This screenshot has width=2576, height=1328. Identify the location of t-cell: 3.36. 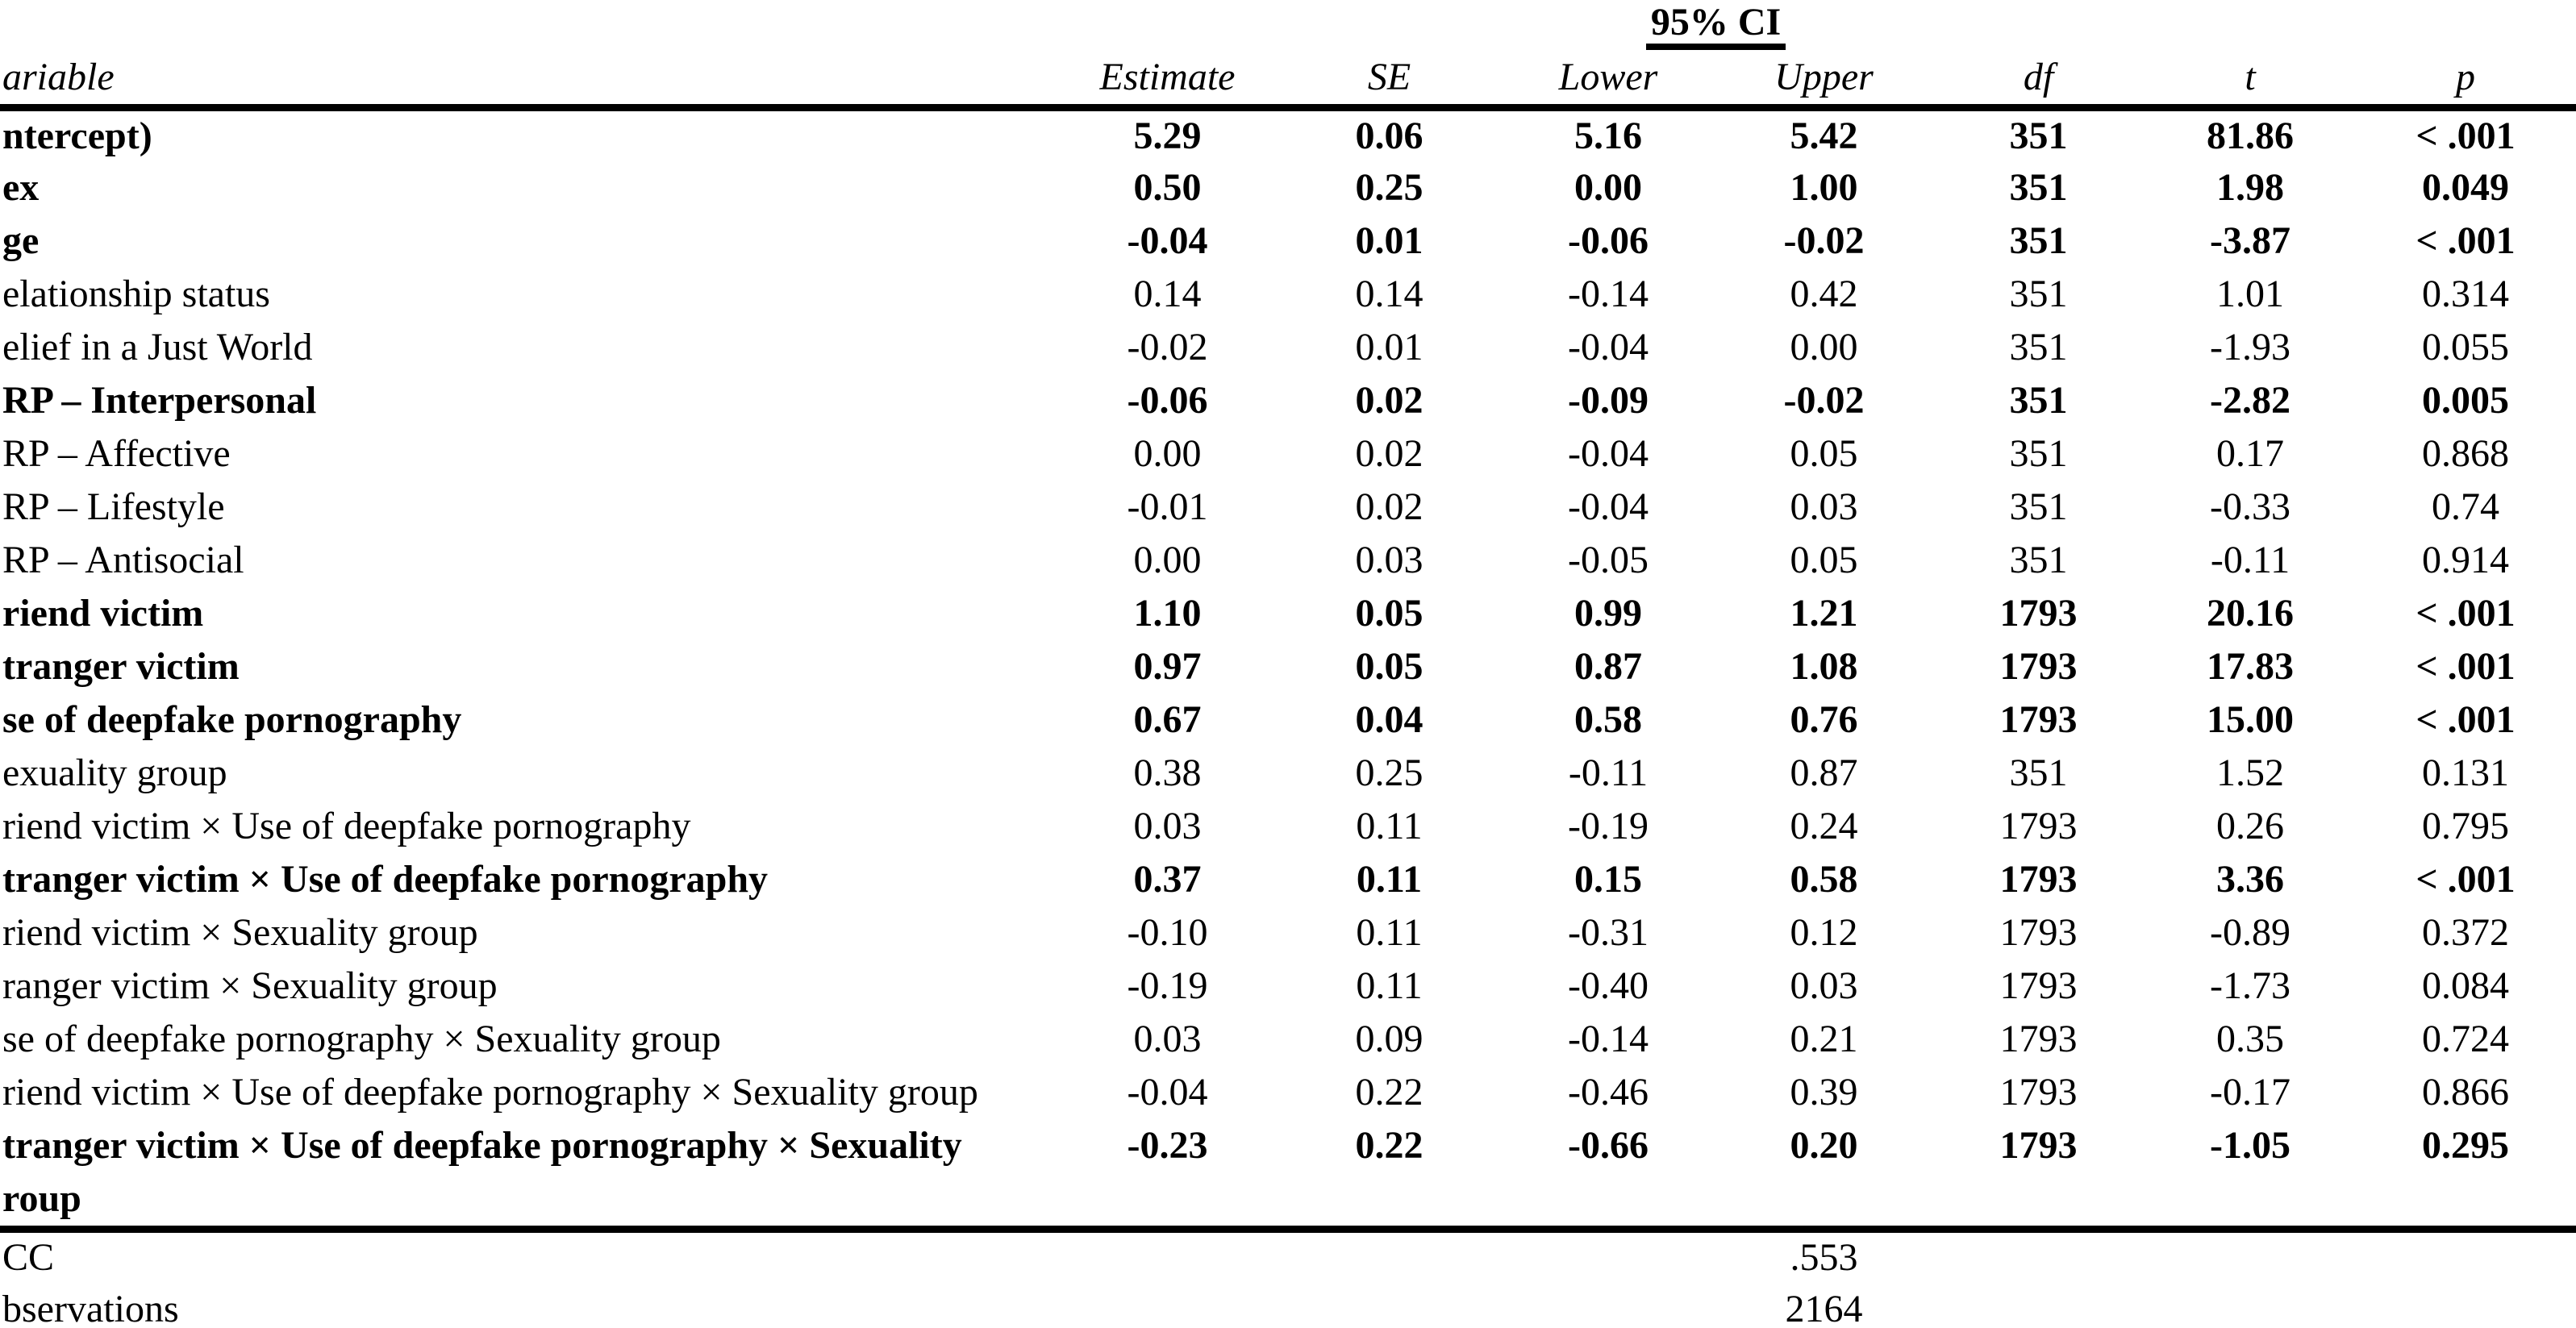
(2250, 879).